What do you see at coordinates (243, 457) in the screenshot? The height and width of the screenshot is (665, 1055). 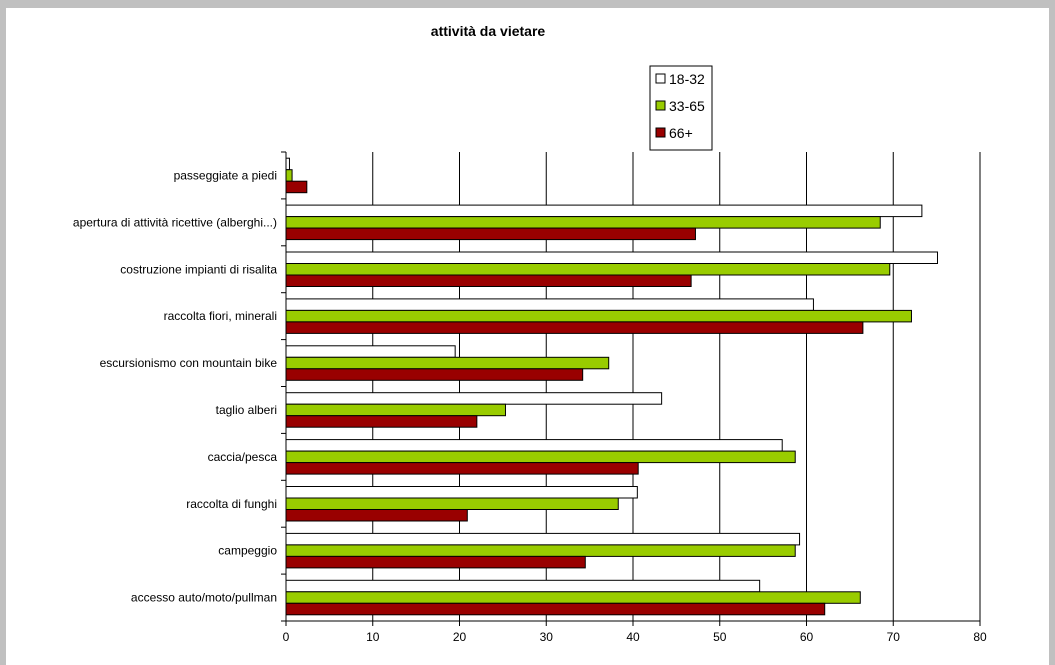 I see `category-label: caccia/pesca` at bounding box center [243, 457].